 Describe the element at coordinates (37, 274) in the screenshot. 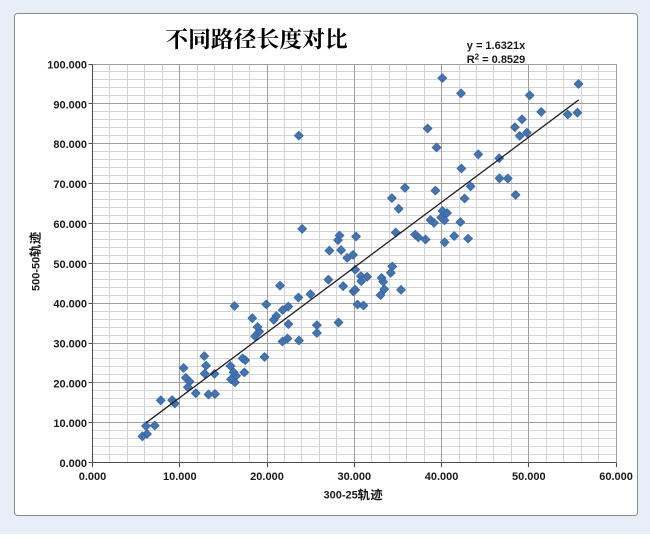

I see `svg-text: 500-50` at that location.